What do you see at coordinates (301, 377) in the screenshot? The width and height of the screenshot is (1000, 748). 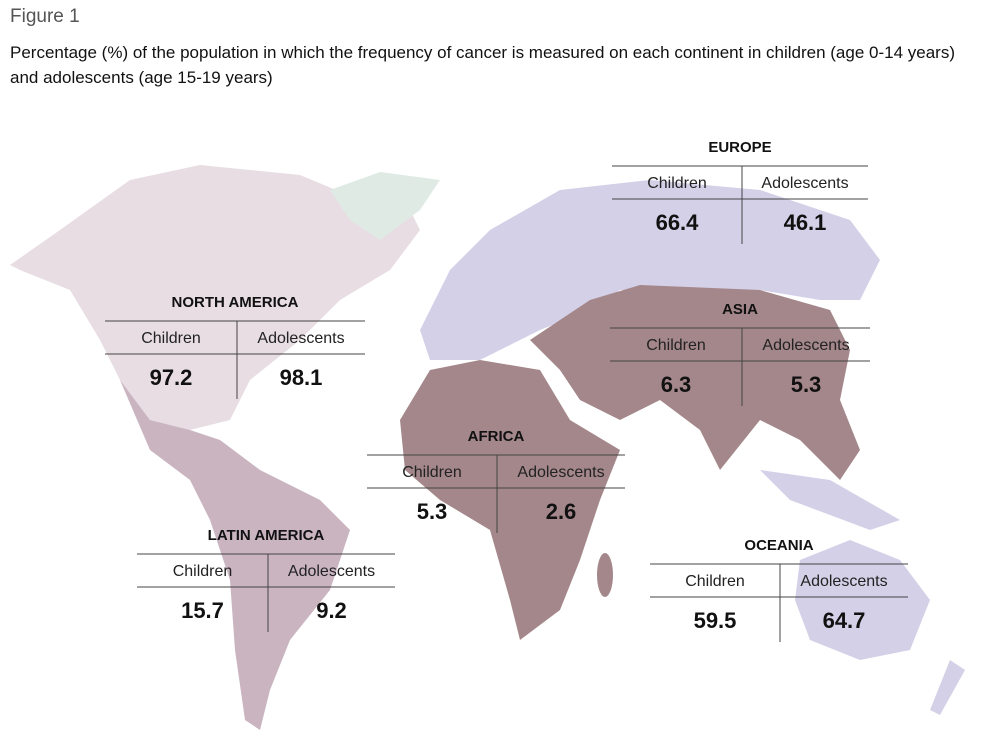 I see `value-label: 98.1` at bounding box center [301, 377].